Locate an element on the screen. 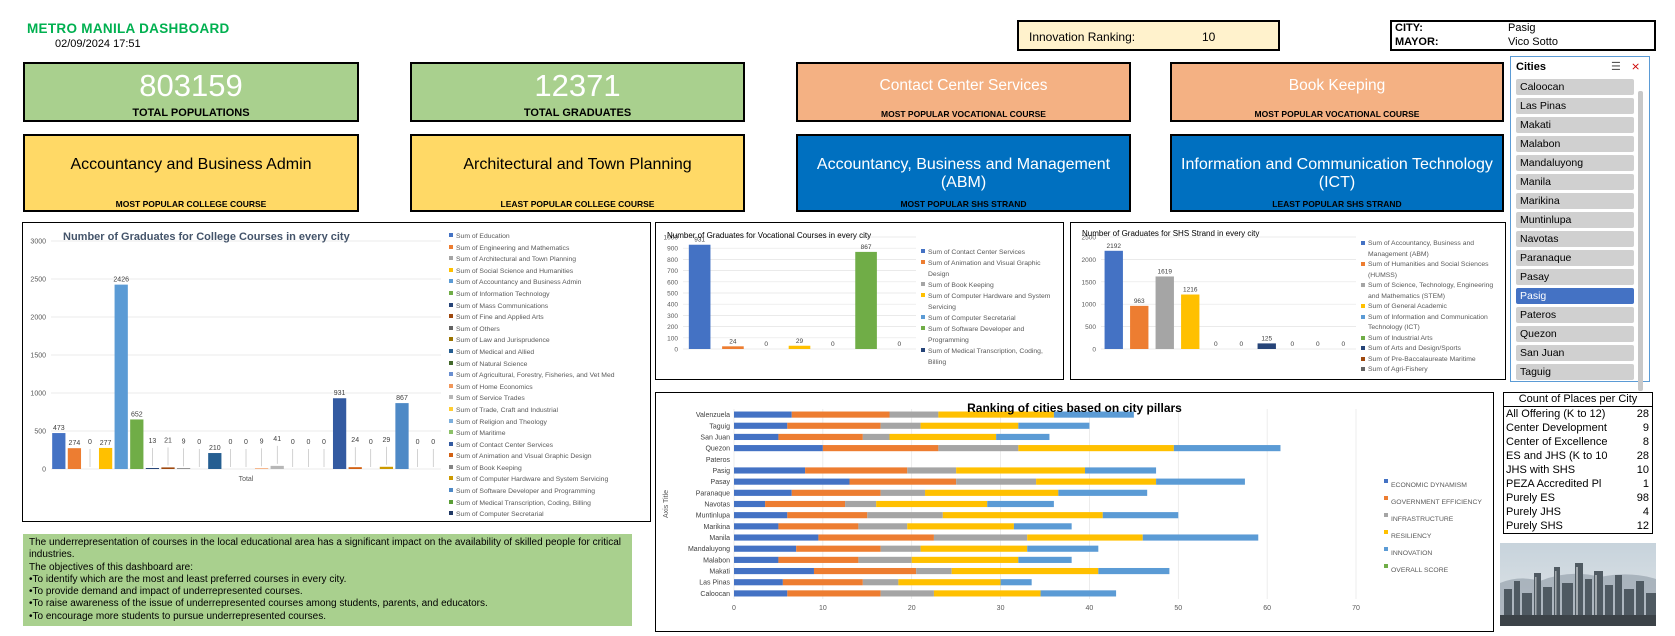 Image resolution: width=1675 pixels, height=636 pixels. slicer-item-makati: Makati is located at coordinates (1575, 125).